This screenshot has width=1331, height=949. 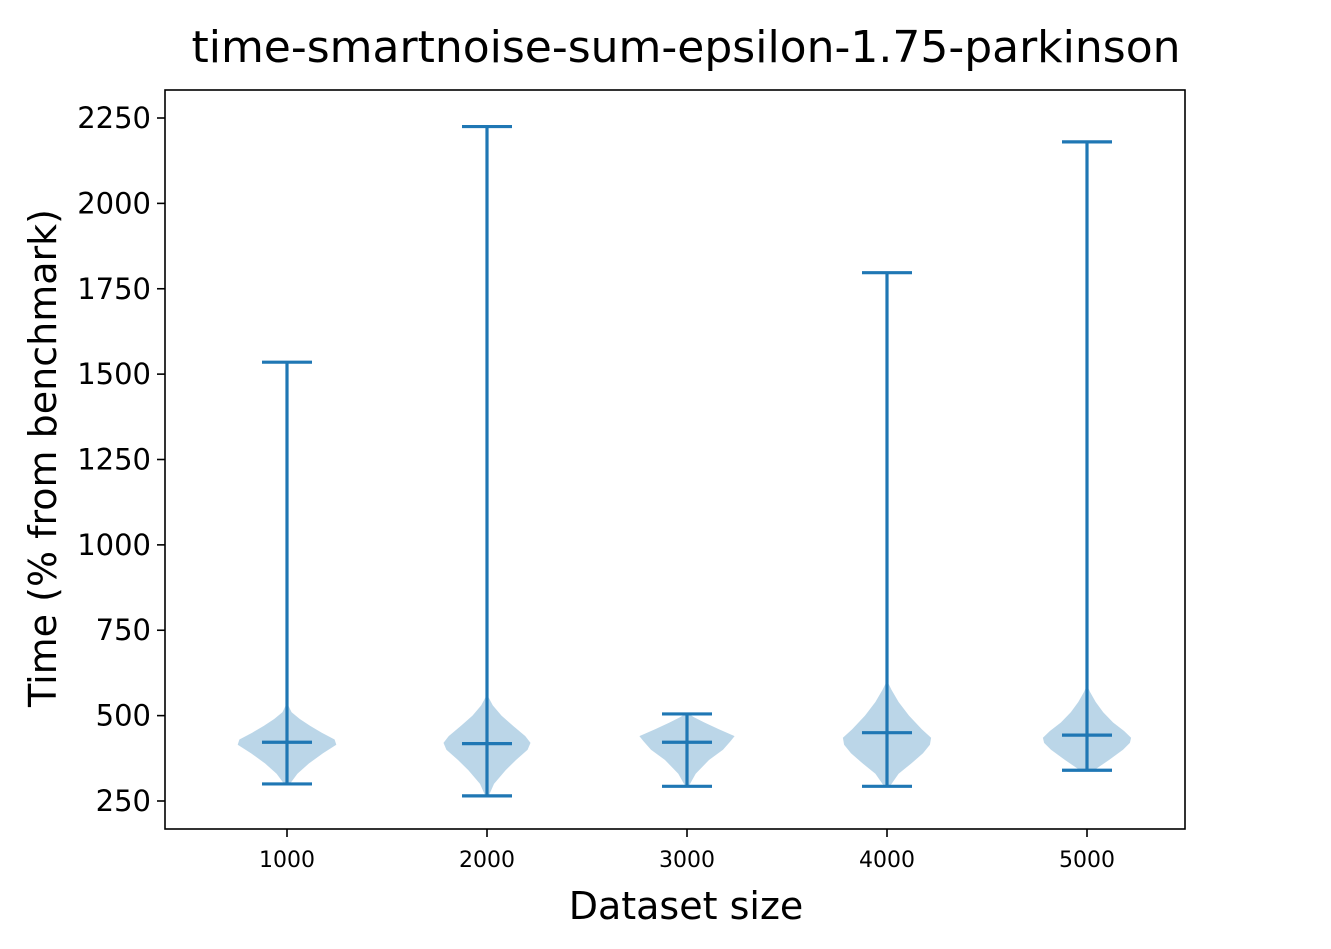 What do you see at coordinates (687, 860) in the screenshot?
I see `x-tick-label-3000: 3000` at bounding box center [687, 860].